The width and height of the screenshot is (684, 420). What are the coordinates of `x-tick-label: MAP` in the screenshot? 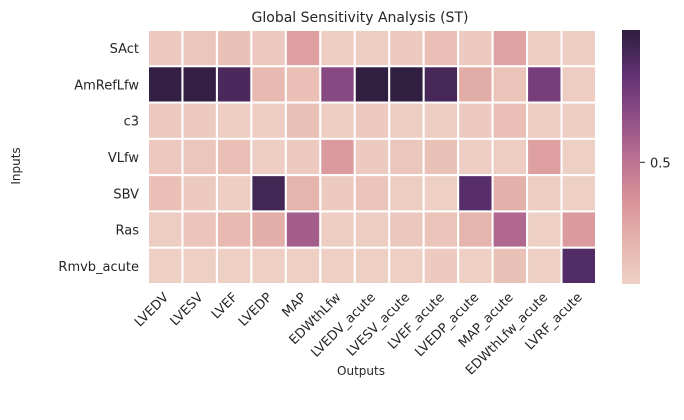 It's located at (295, 305).